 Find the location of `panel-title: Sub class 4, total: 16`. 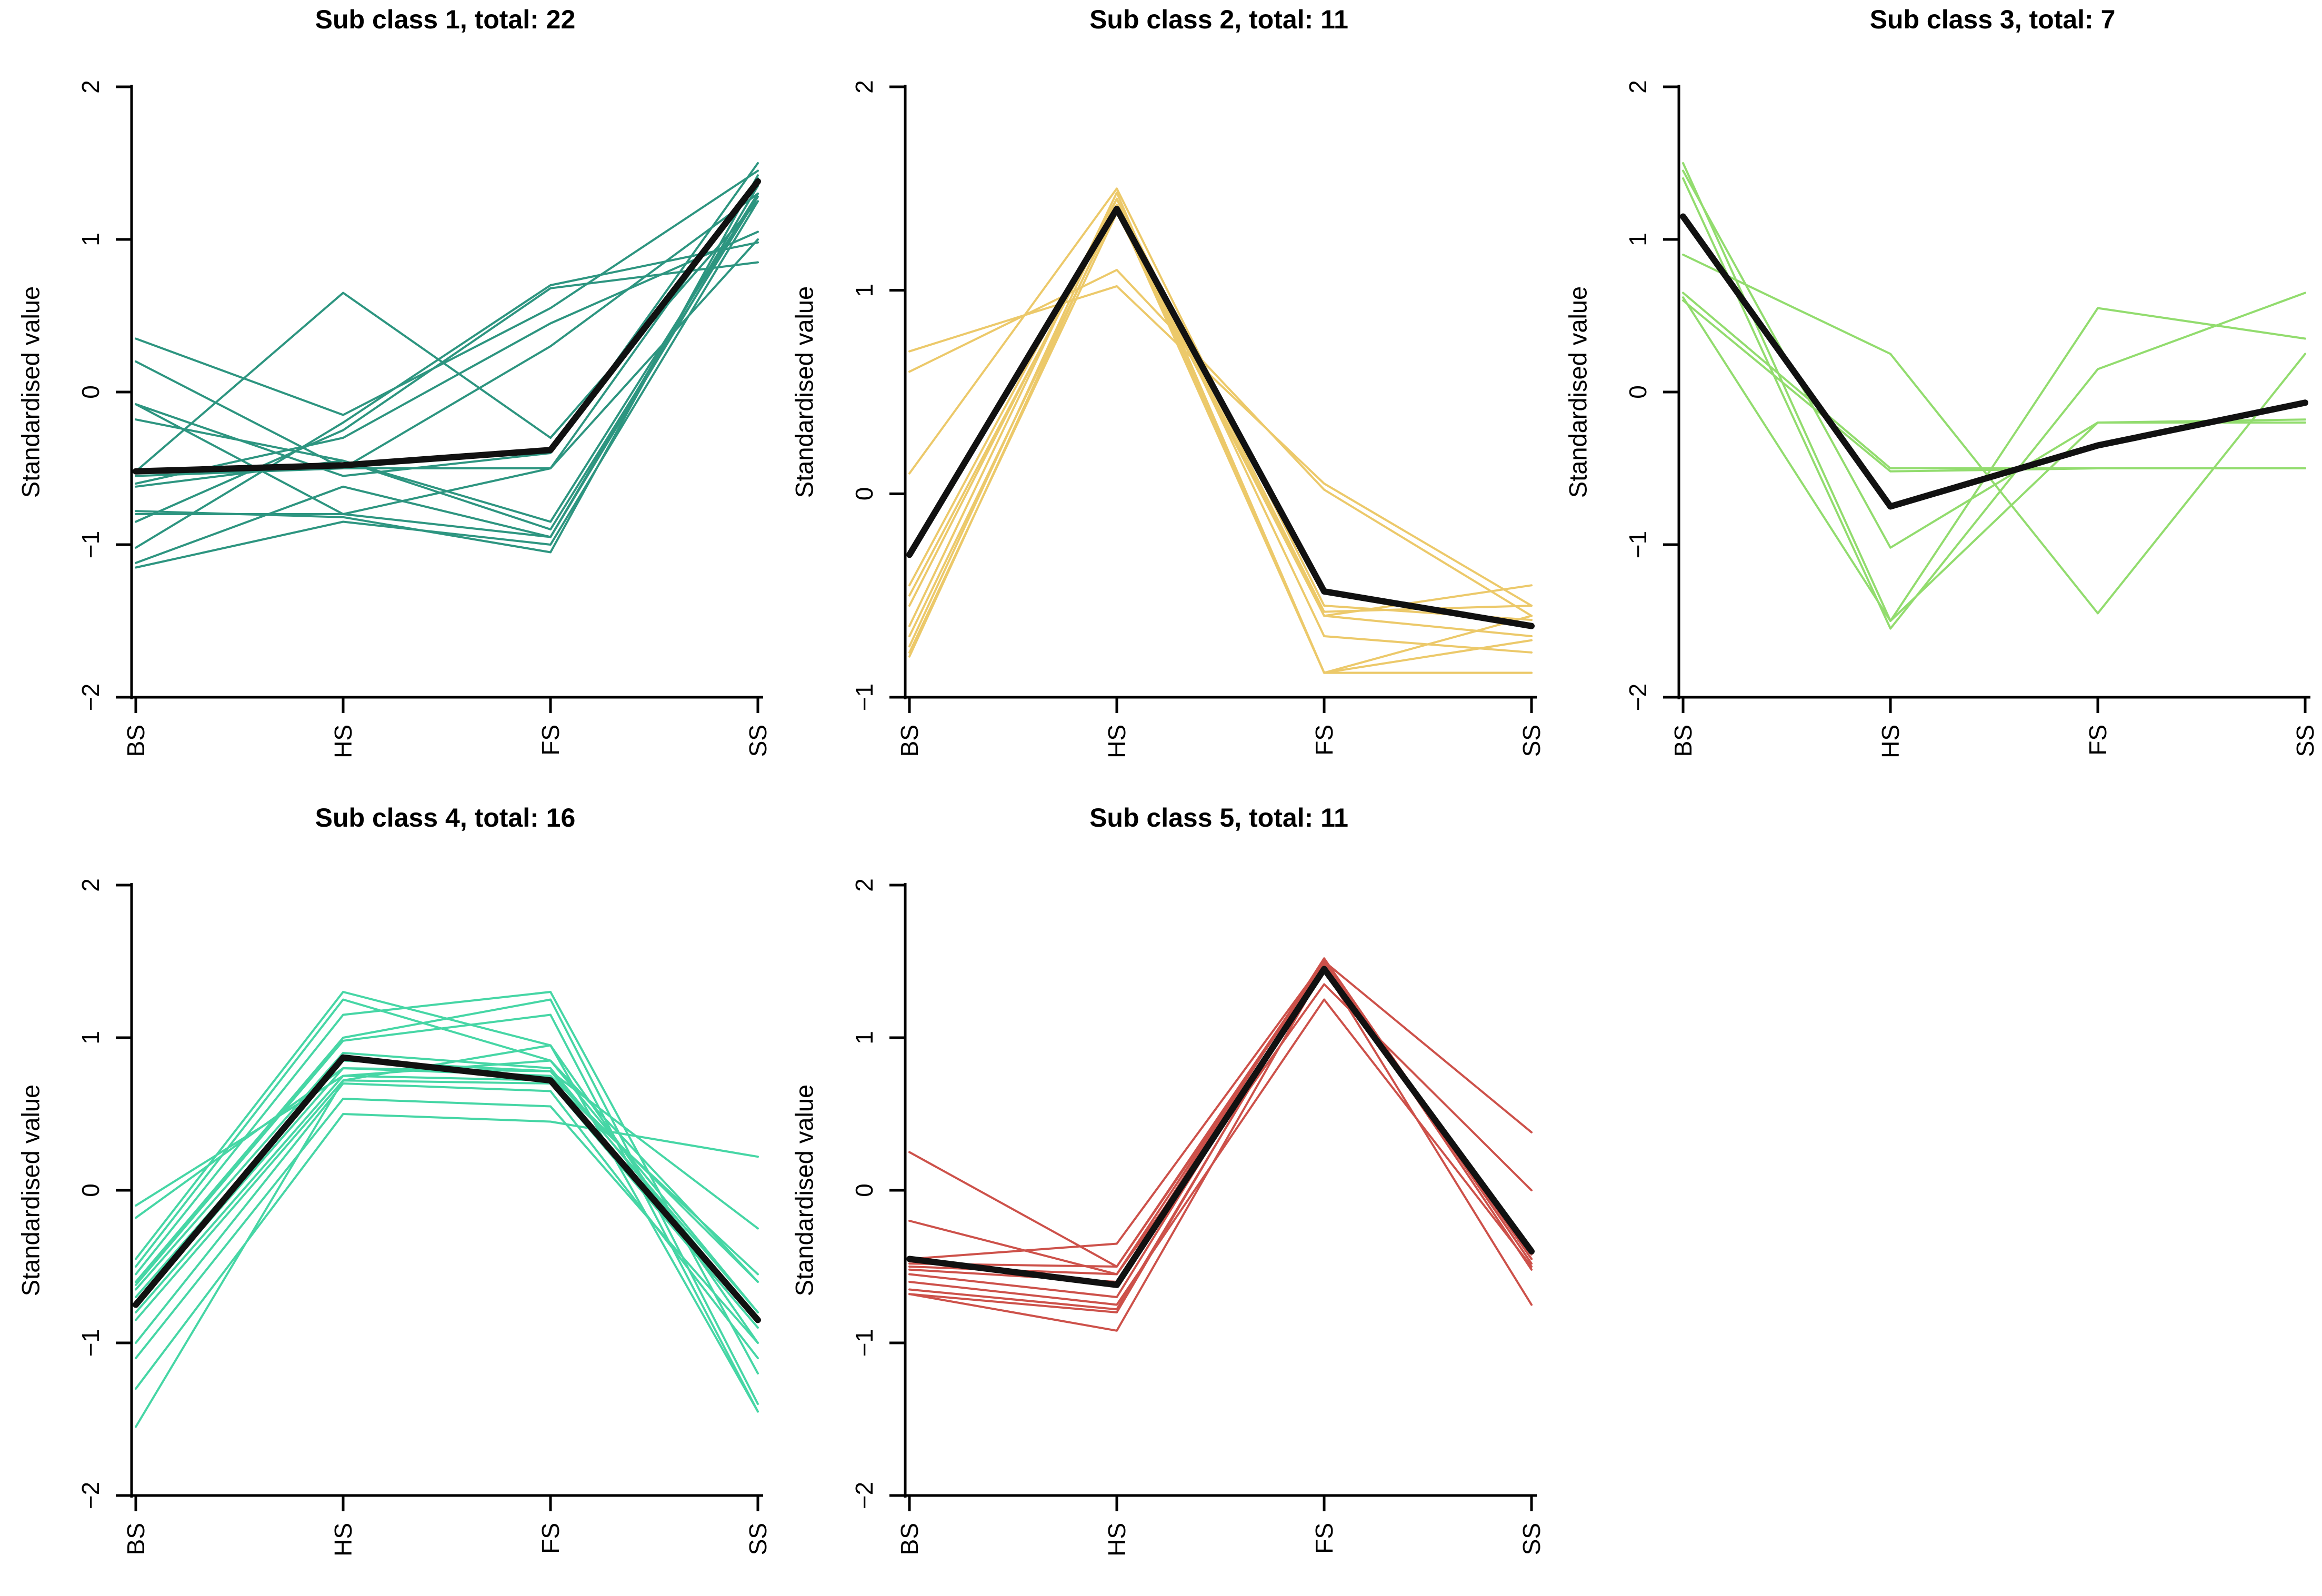

panel-title: Sub class 4, total: 16 is located at coordinates (445, 818).